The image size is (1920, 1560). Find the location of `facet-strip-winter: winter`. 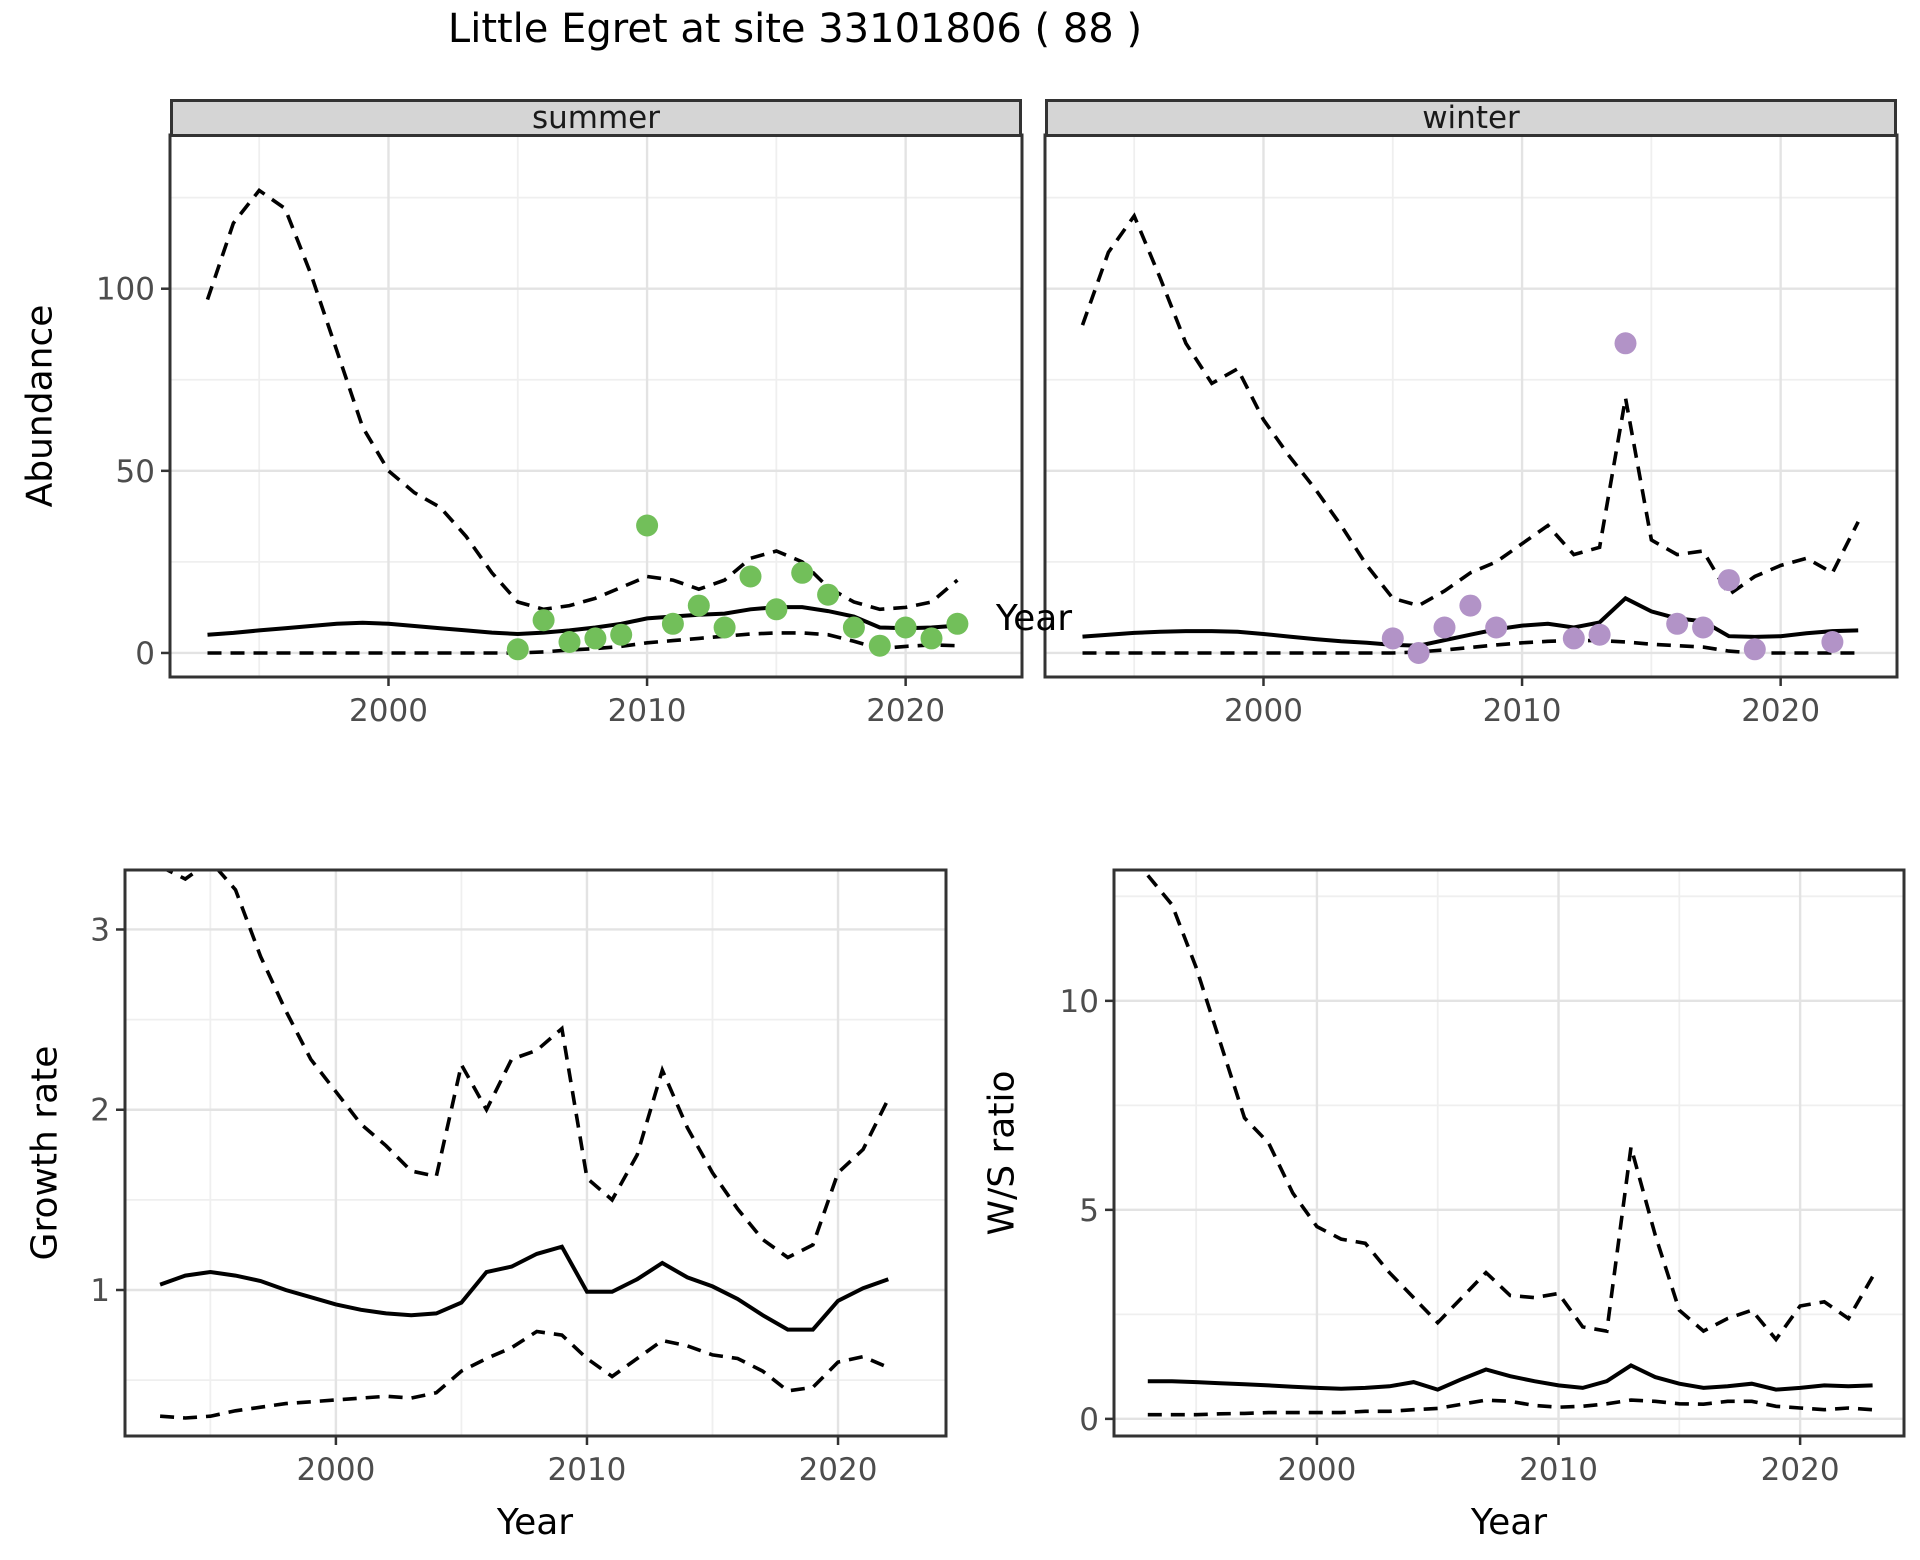

facet-strip-winter: winter is located at coordinates (1471, 118).